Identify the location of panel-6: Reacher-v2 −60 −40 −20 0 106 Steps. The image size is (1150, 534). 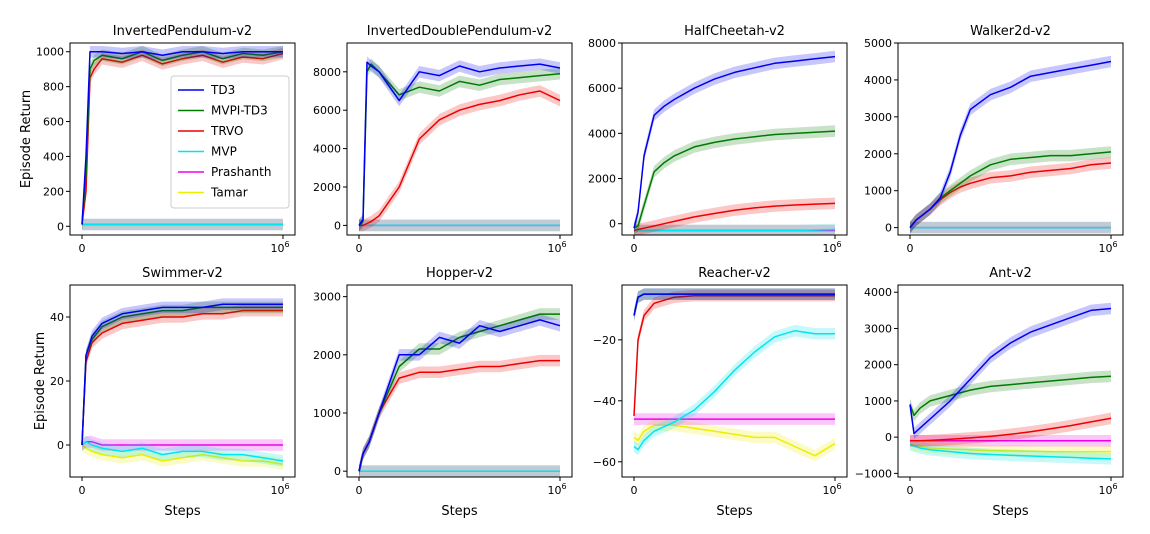
(720, 392).